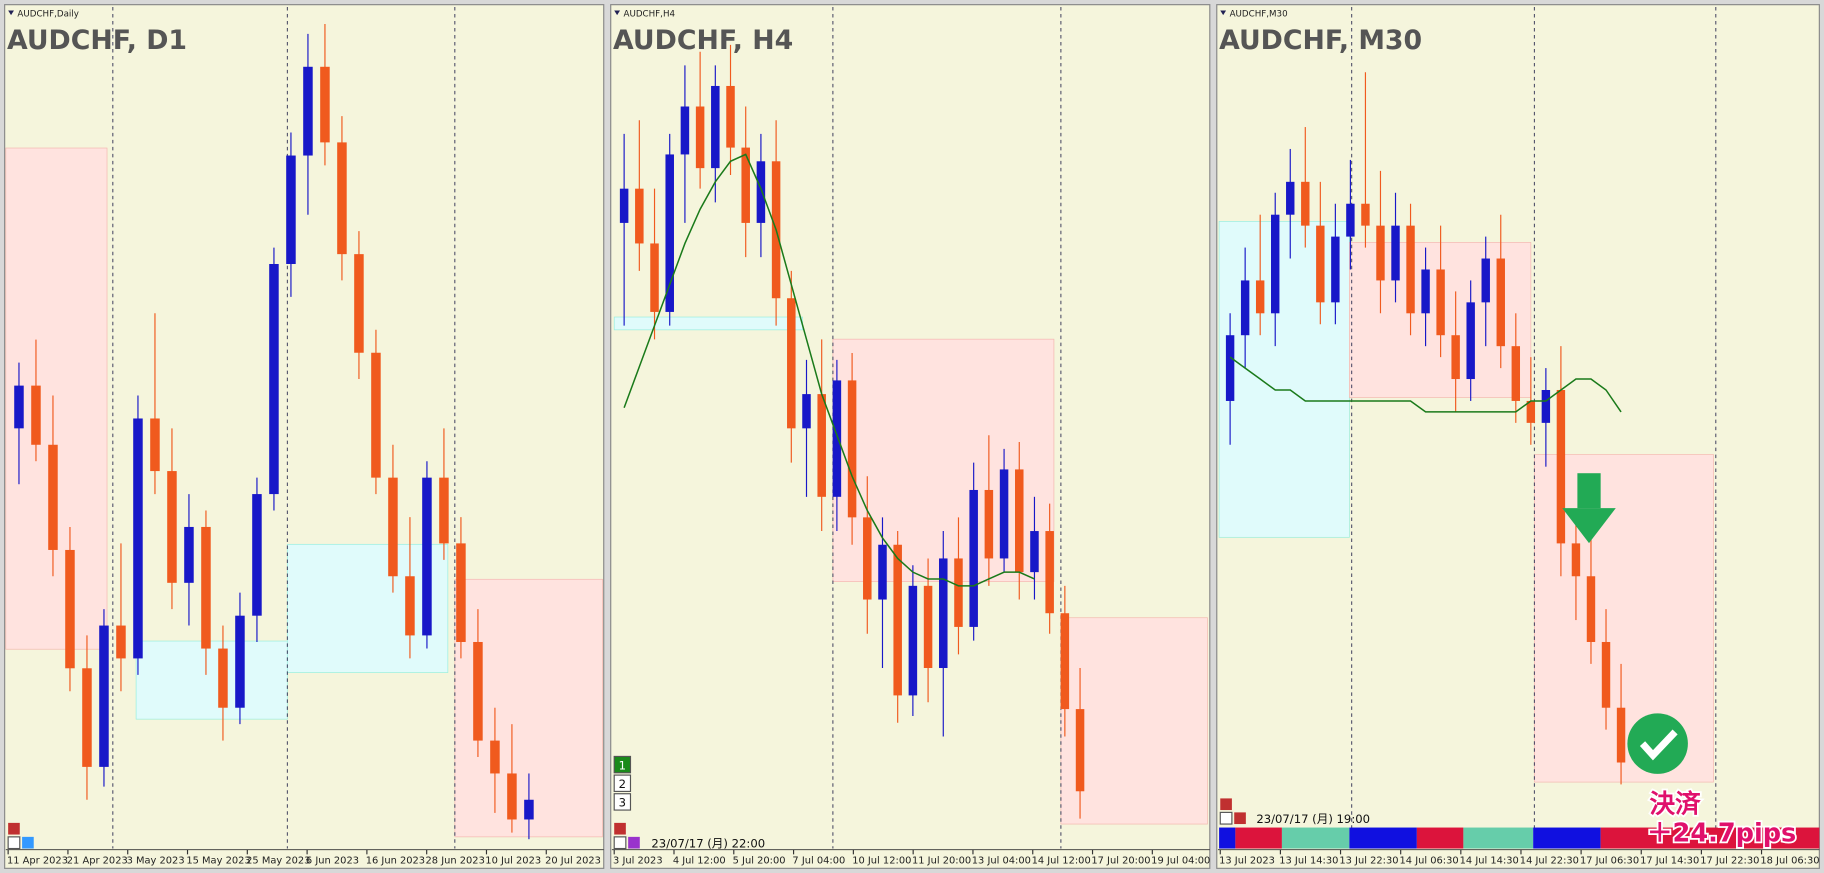 The image size is (1824, 873). I want to click on annotation-text: 決済, so click(1676, 803).